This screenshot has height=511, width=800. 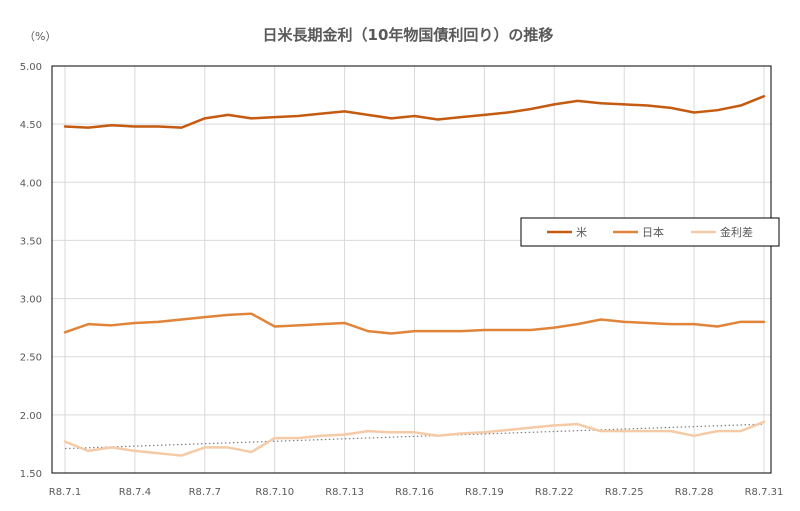 What do you see at coordinates (408, 35) in the screenshot?
I see `chart-title: 日米長期金利（10年物国債利回り）の推移` at bounding box center [408, 35].